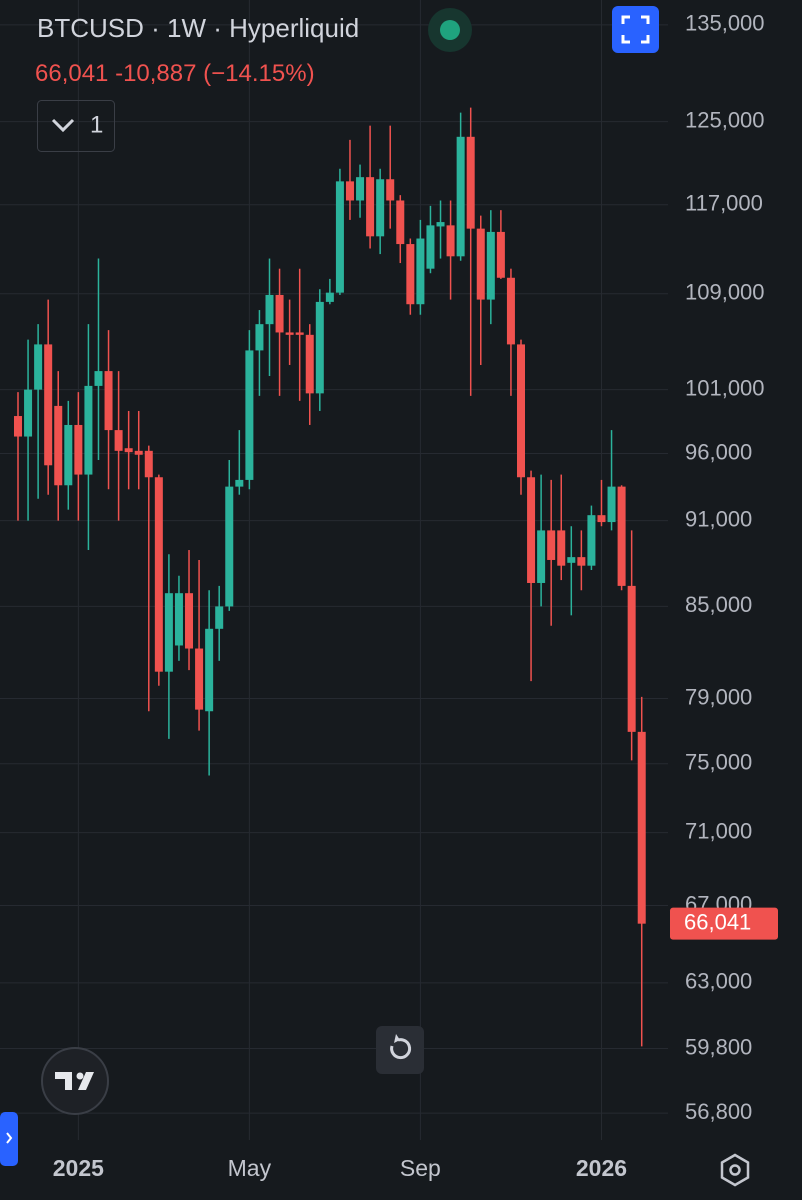  What do you see at coordinates (90, 28) in the screenshot?
I see `symbol: BTCUSD` at bounding box center [90, 28].